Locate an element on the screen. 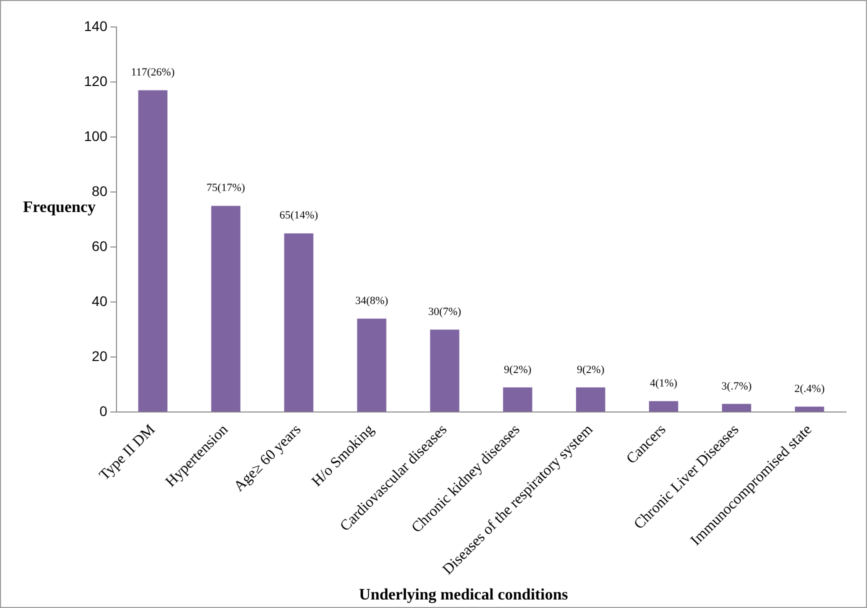 The width and height of the screenshot is (867, 608). y-tick-label: 140 is located at coordinates (96, 26).